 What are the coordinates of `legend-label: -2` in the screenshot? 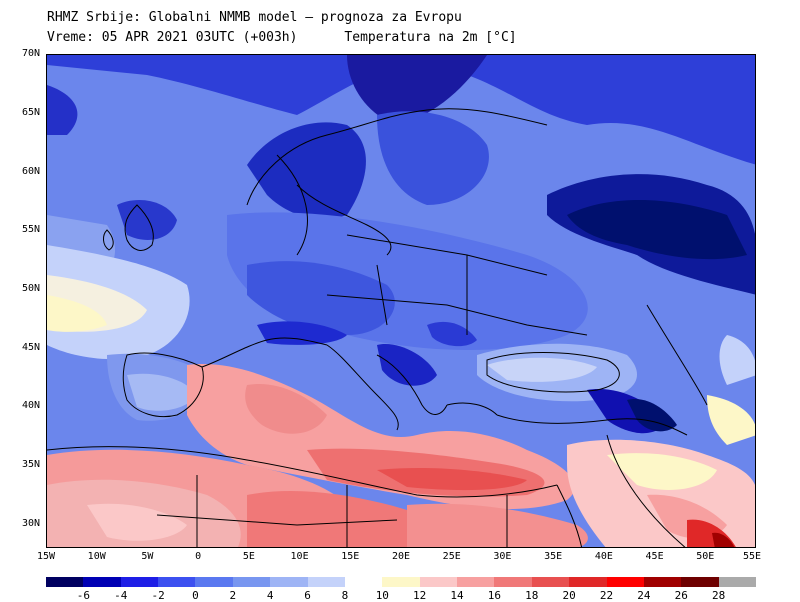 It's located at (158, 595).